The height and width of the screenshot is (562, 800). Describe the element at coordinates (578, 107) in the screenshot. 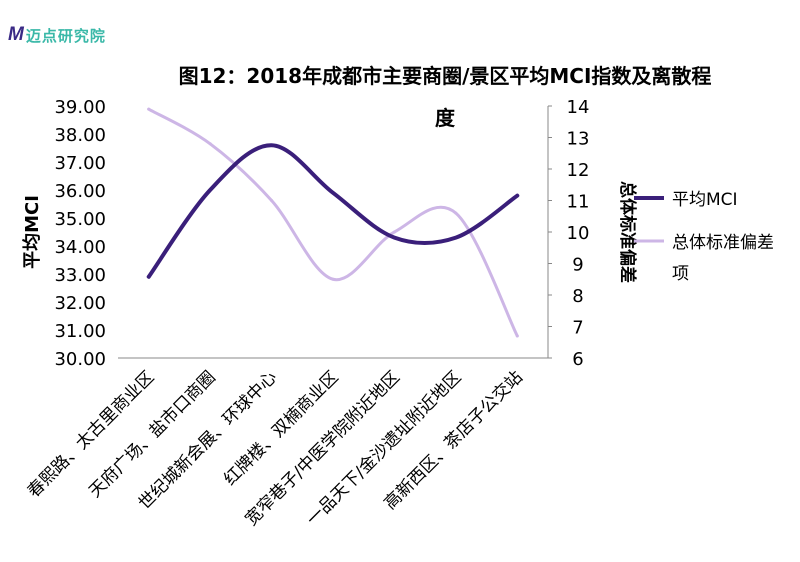

I see `y-right-tick-label: 14` at that location.